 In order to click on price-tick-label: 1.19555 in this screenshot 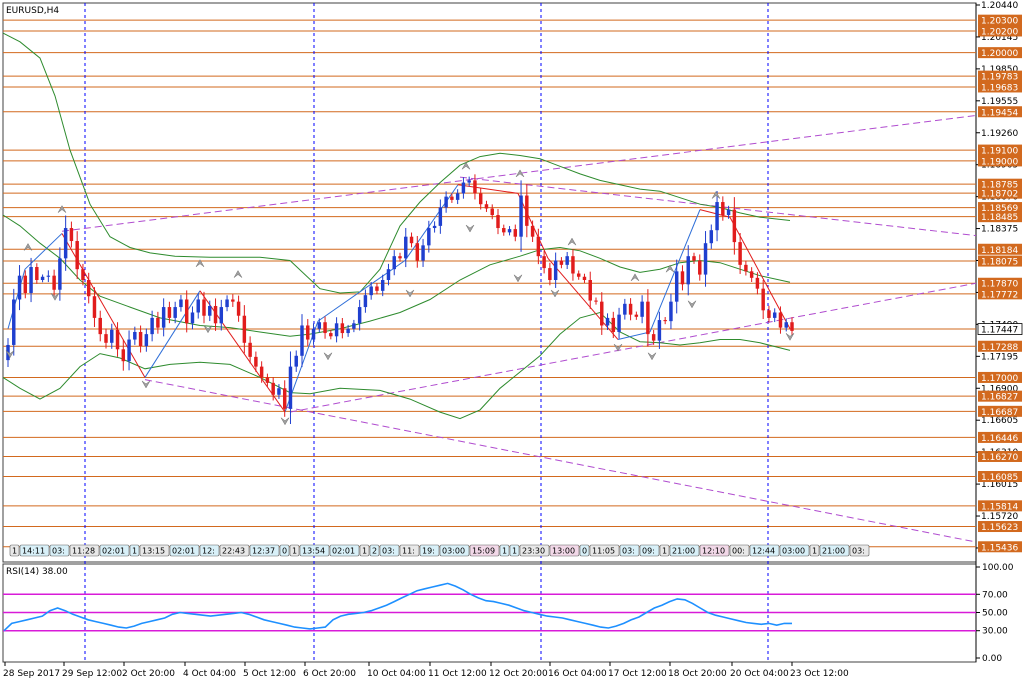, I will do `click(999, 102)`.